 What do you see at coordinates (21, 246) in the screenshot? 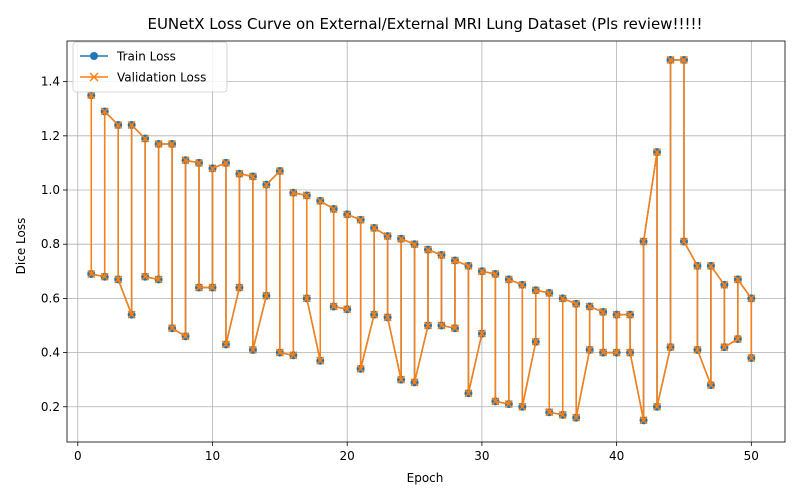
I see `y-axis-label: Dice Loss` at bounding box center [21, 246].